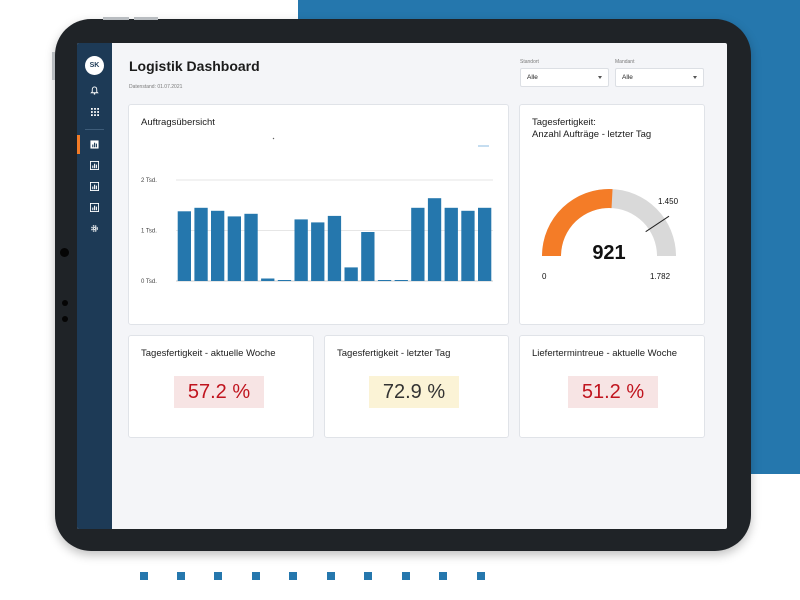 The image size is (800, 600). I want to click on y-tick-label: 2 Tsd., so click(149, 181).